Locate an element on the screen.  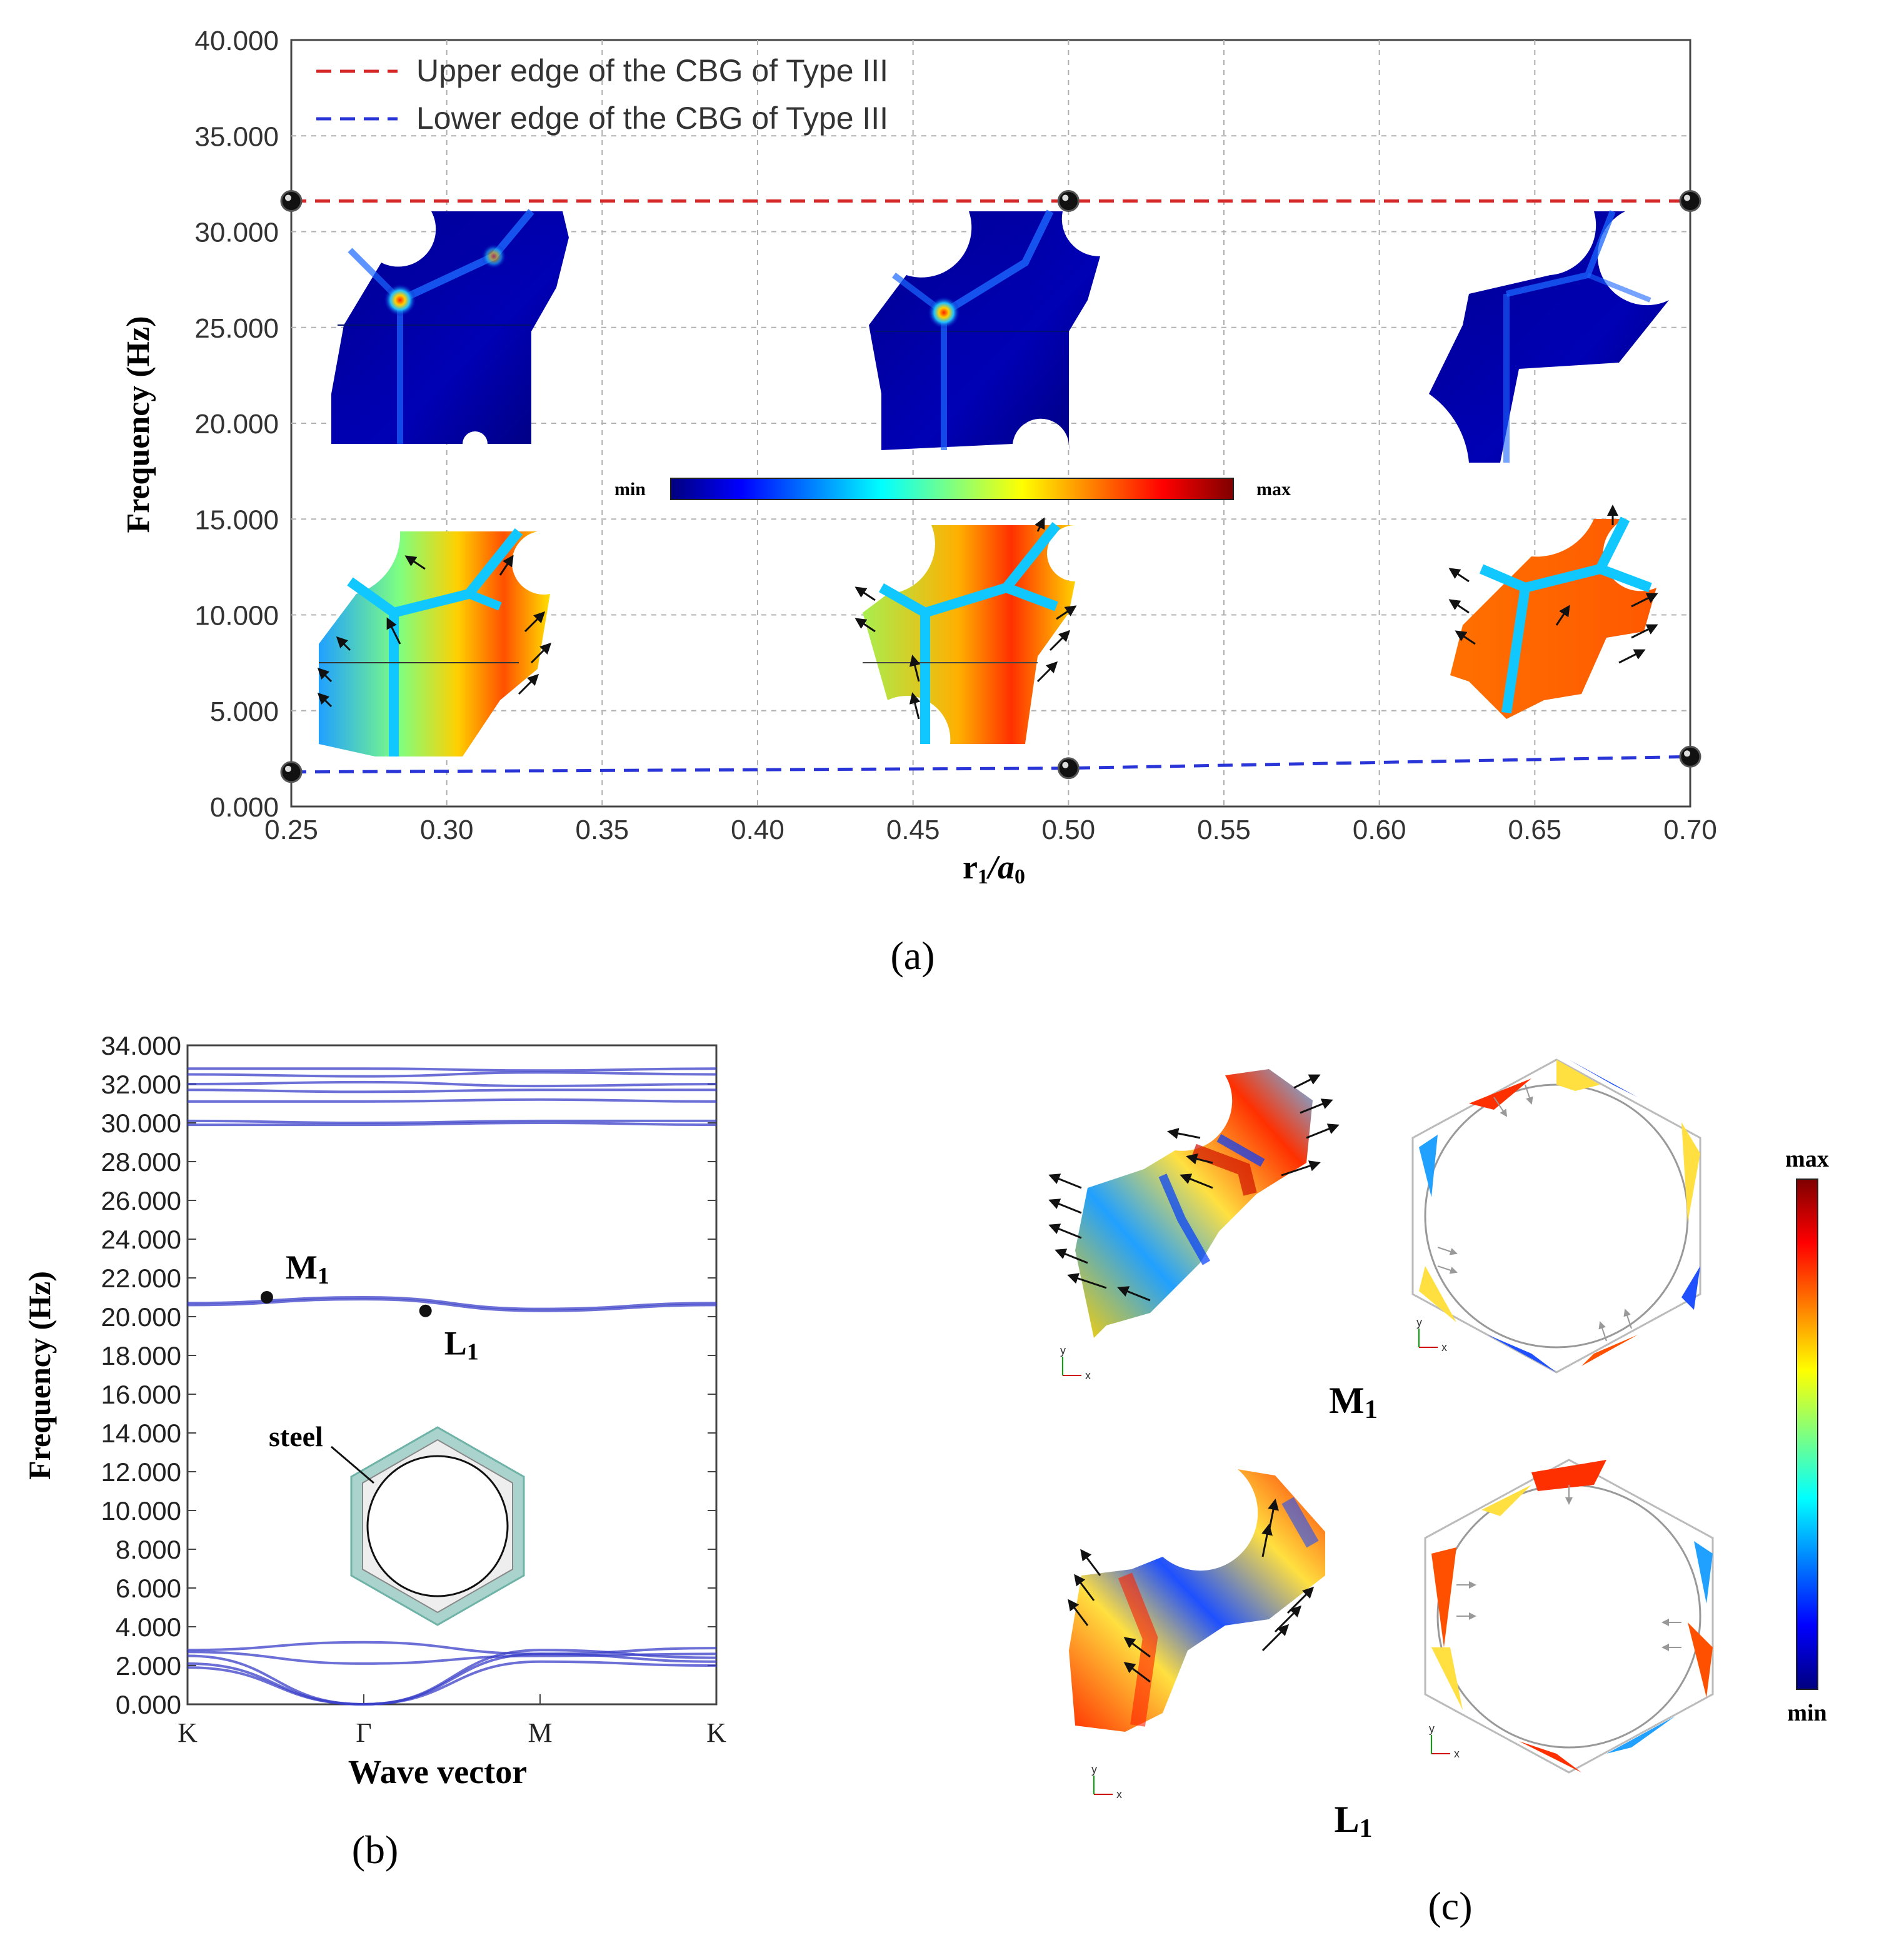
x-label-sub0: 0 is located at coordinates (1020, 876).